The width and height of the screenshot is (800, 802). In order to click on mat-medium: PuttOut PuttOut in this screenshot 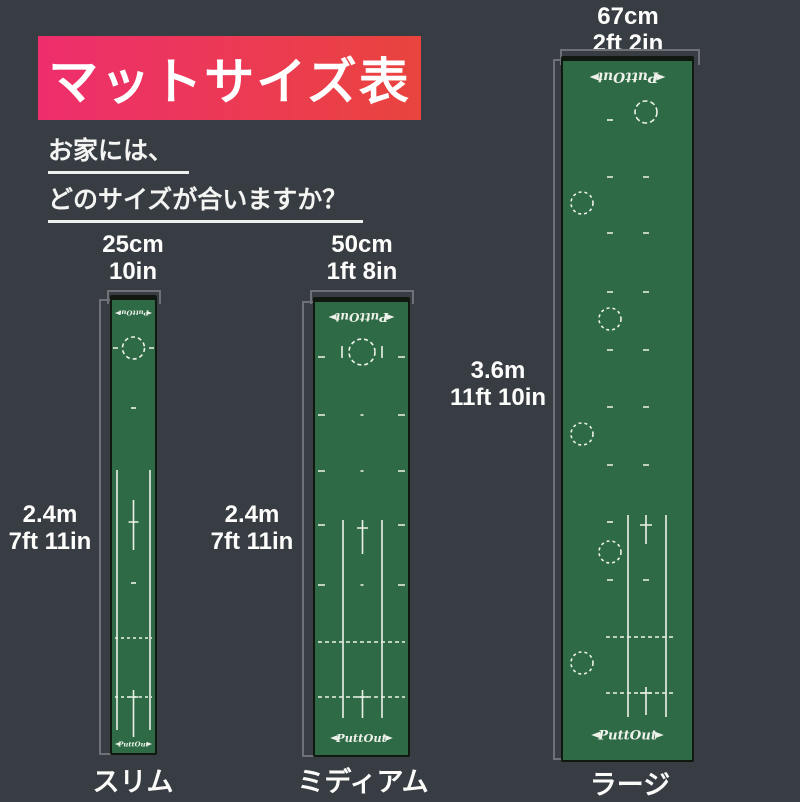, I will do `click(361, 527)`.